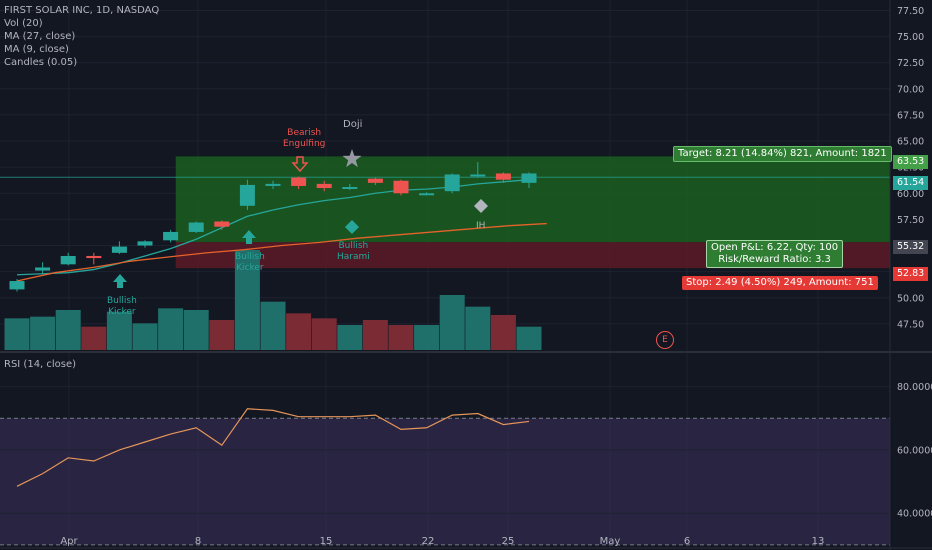 The height and width of the screenshot is (550, 932). What do you see at coordinates (914, 387) in the screenshot?
I see `rsi-tick-label: 80.0000` at bounding box center [914, 387].